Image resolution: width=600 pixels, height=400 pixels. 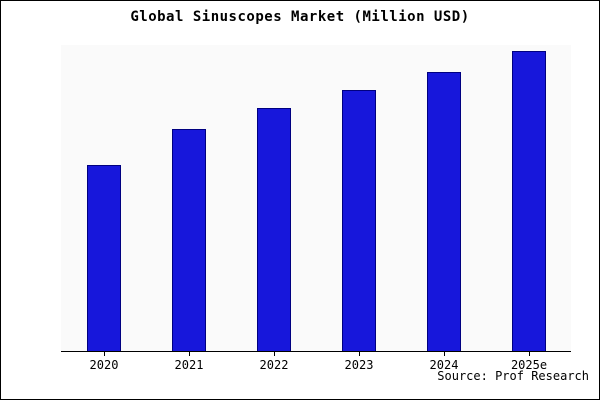 I want to click on x-axis-label-2024: 2024, so click(x=444, y=365).